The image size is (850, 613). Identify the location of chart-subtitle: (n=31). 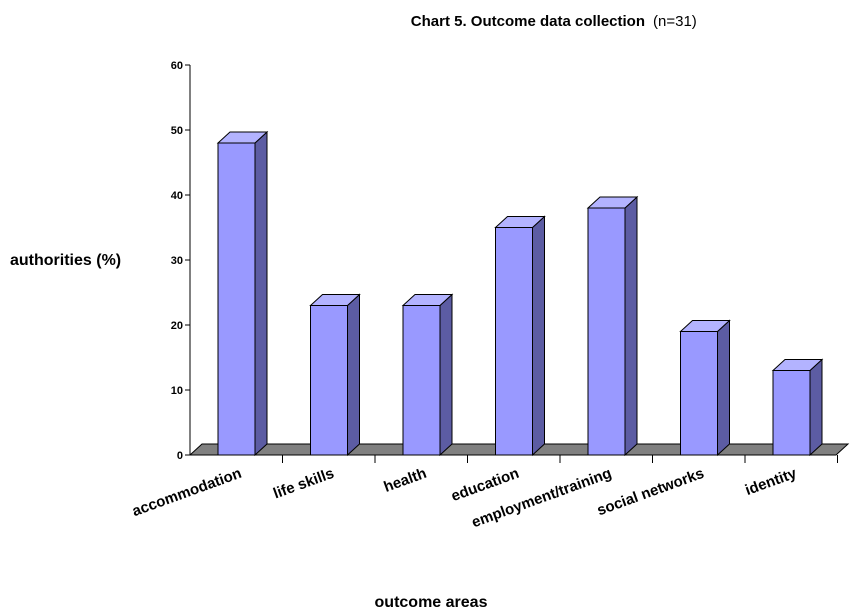
(675, 21).